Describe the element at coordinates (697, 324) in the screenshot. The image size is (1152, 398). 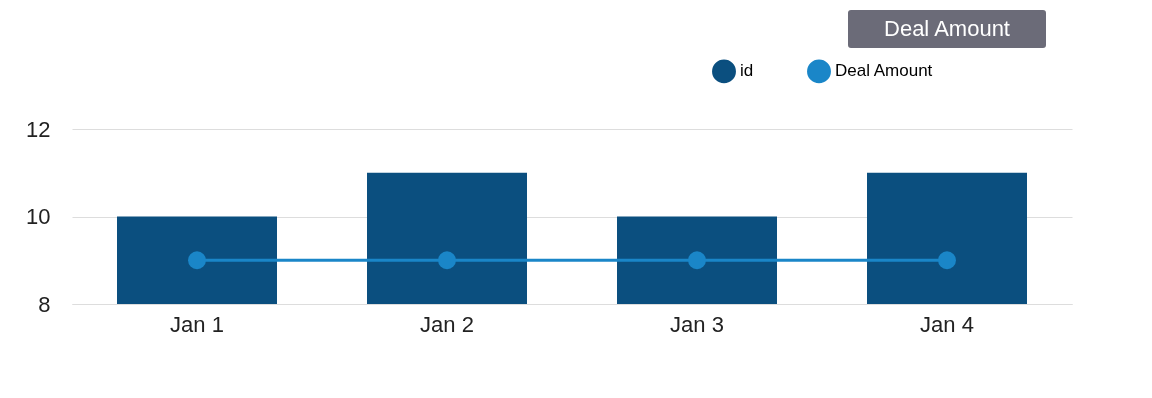
I see `x-tick-label: Jan 3` at that location.